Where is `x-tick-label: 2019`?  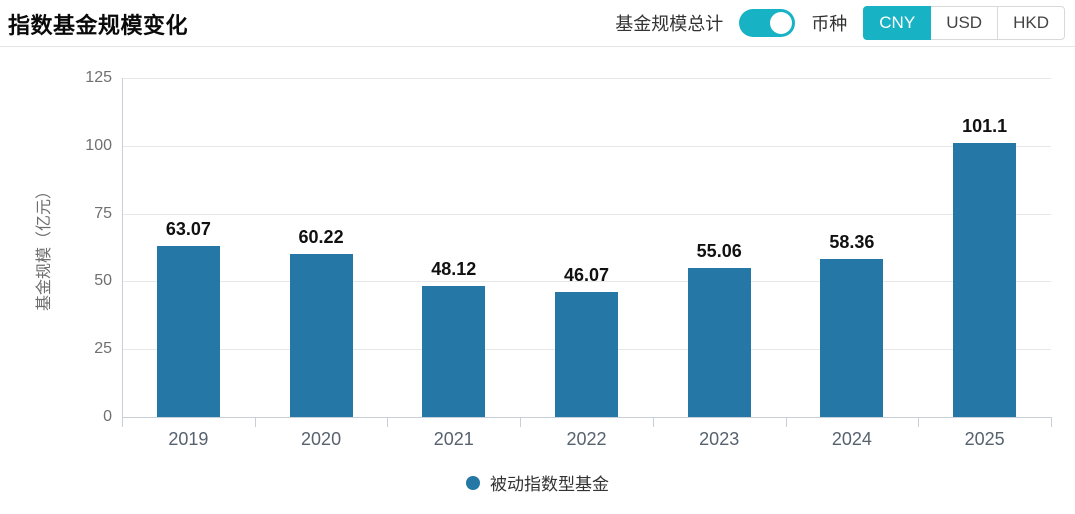
x-tick-label: 2019 is located at coordinates (188, 439).